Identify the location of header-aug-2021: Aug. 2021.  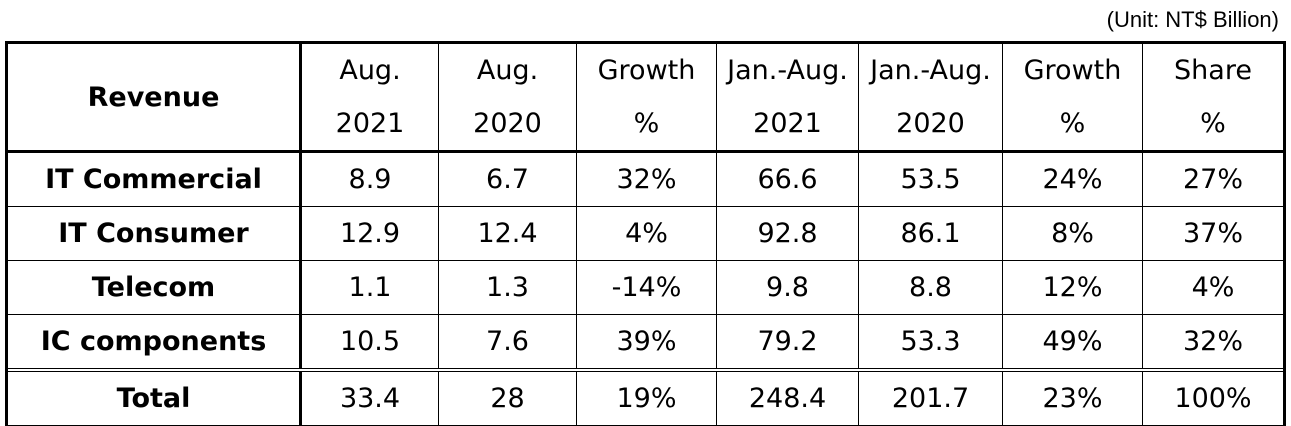
(369, 98).